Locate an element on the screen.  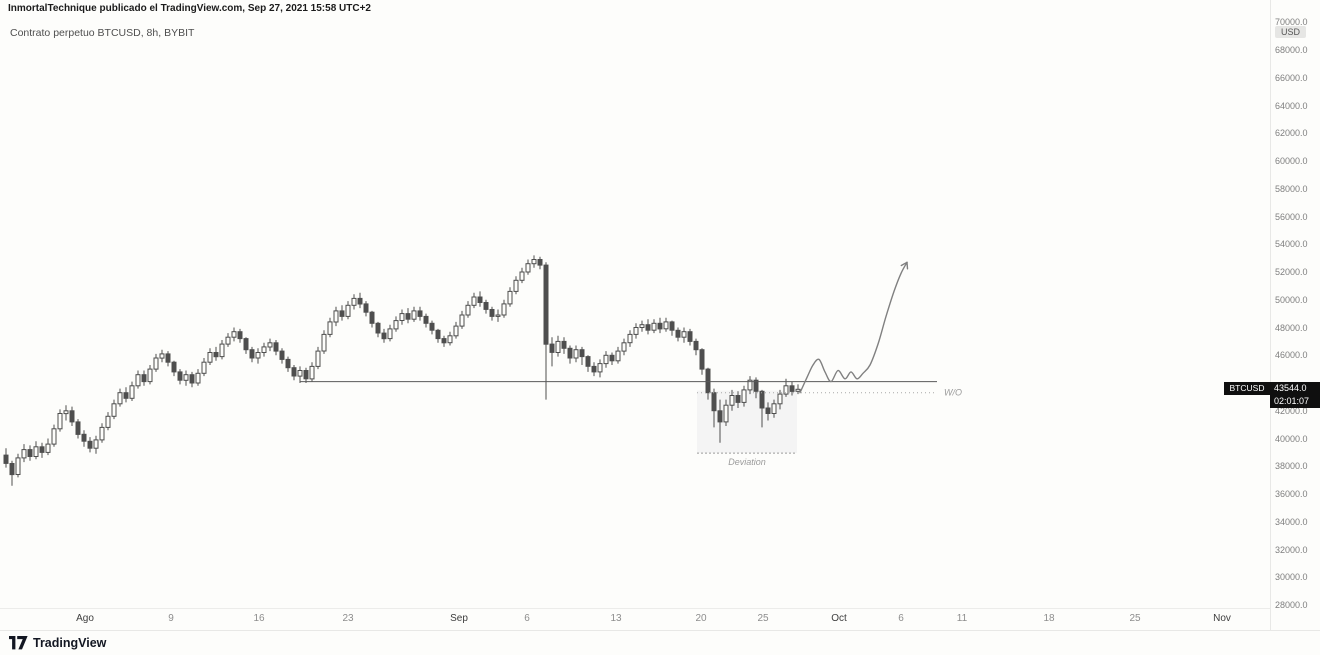
time-axis-label: Ago is located at coordinates (85, 618).